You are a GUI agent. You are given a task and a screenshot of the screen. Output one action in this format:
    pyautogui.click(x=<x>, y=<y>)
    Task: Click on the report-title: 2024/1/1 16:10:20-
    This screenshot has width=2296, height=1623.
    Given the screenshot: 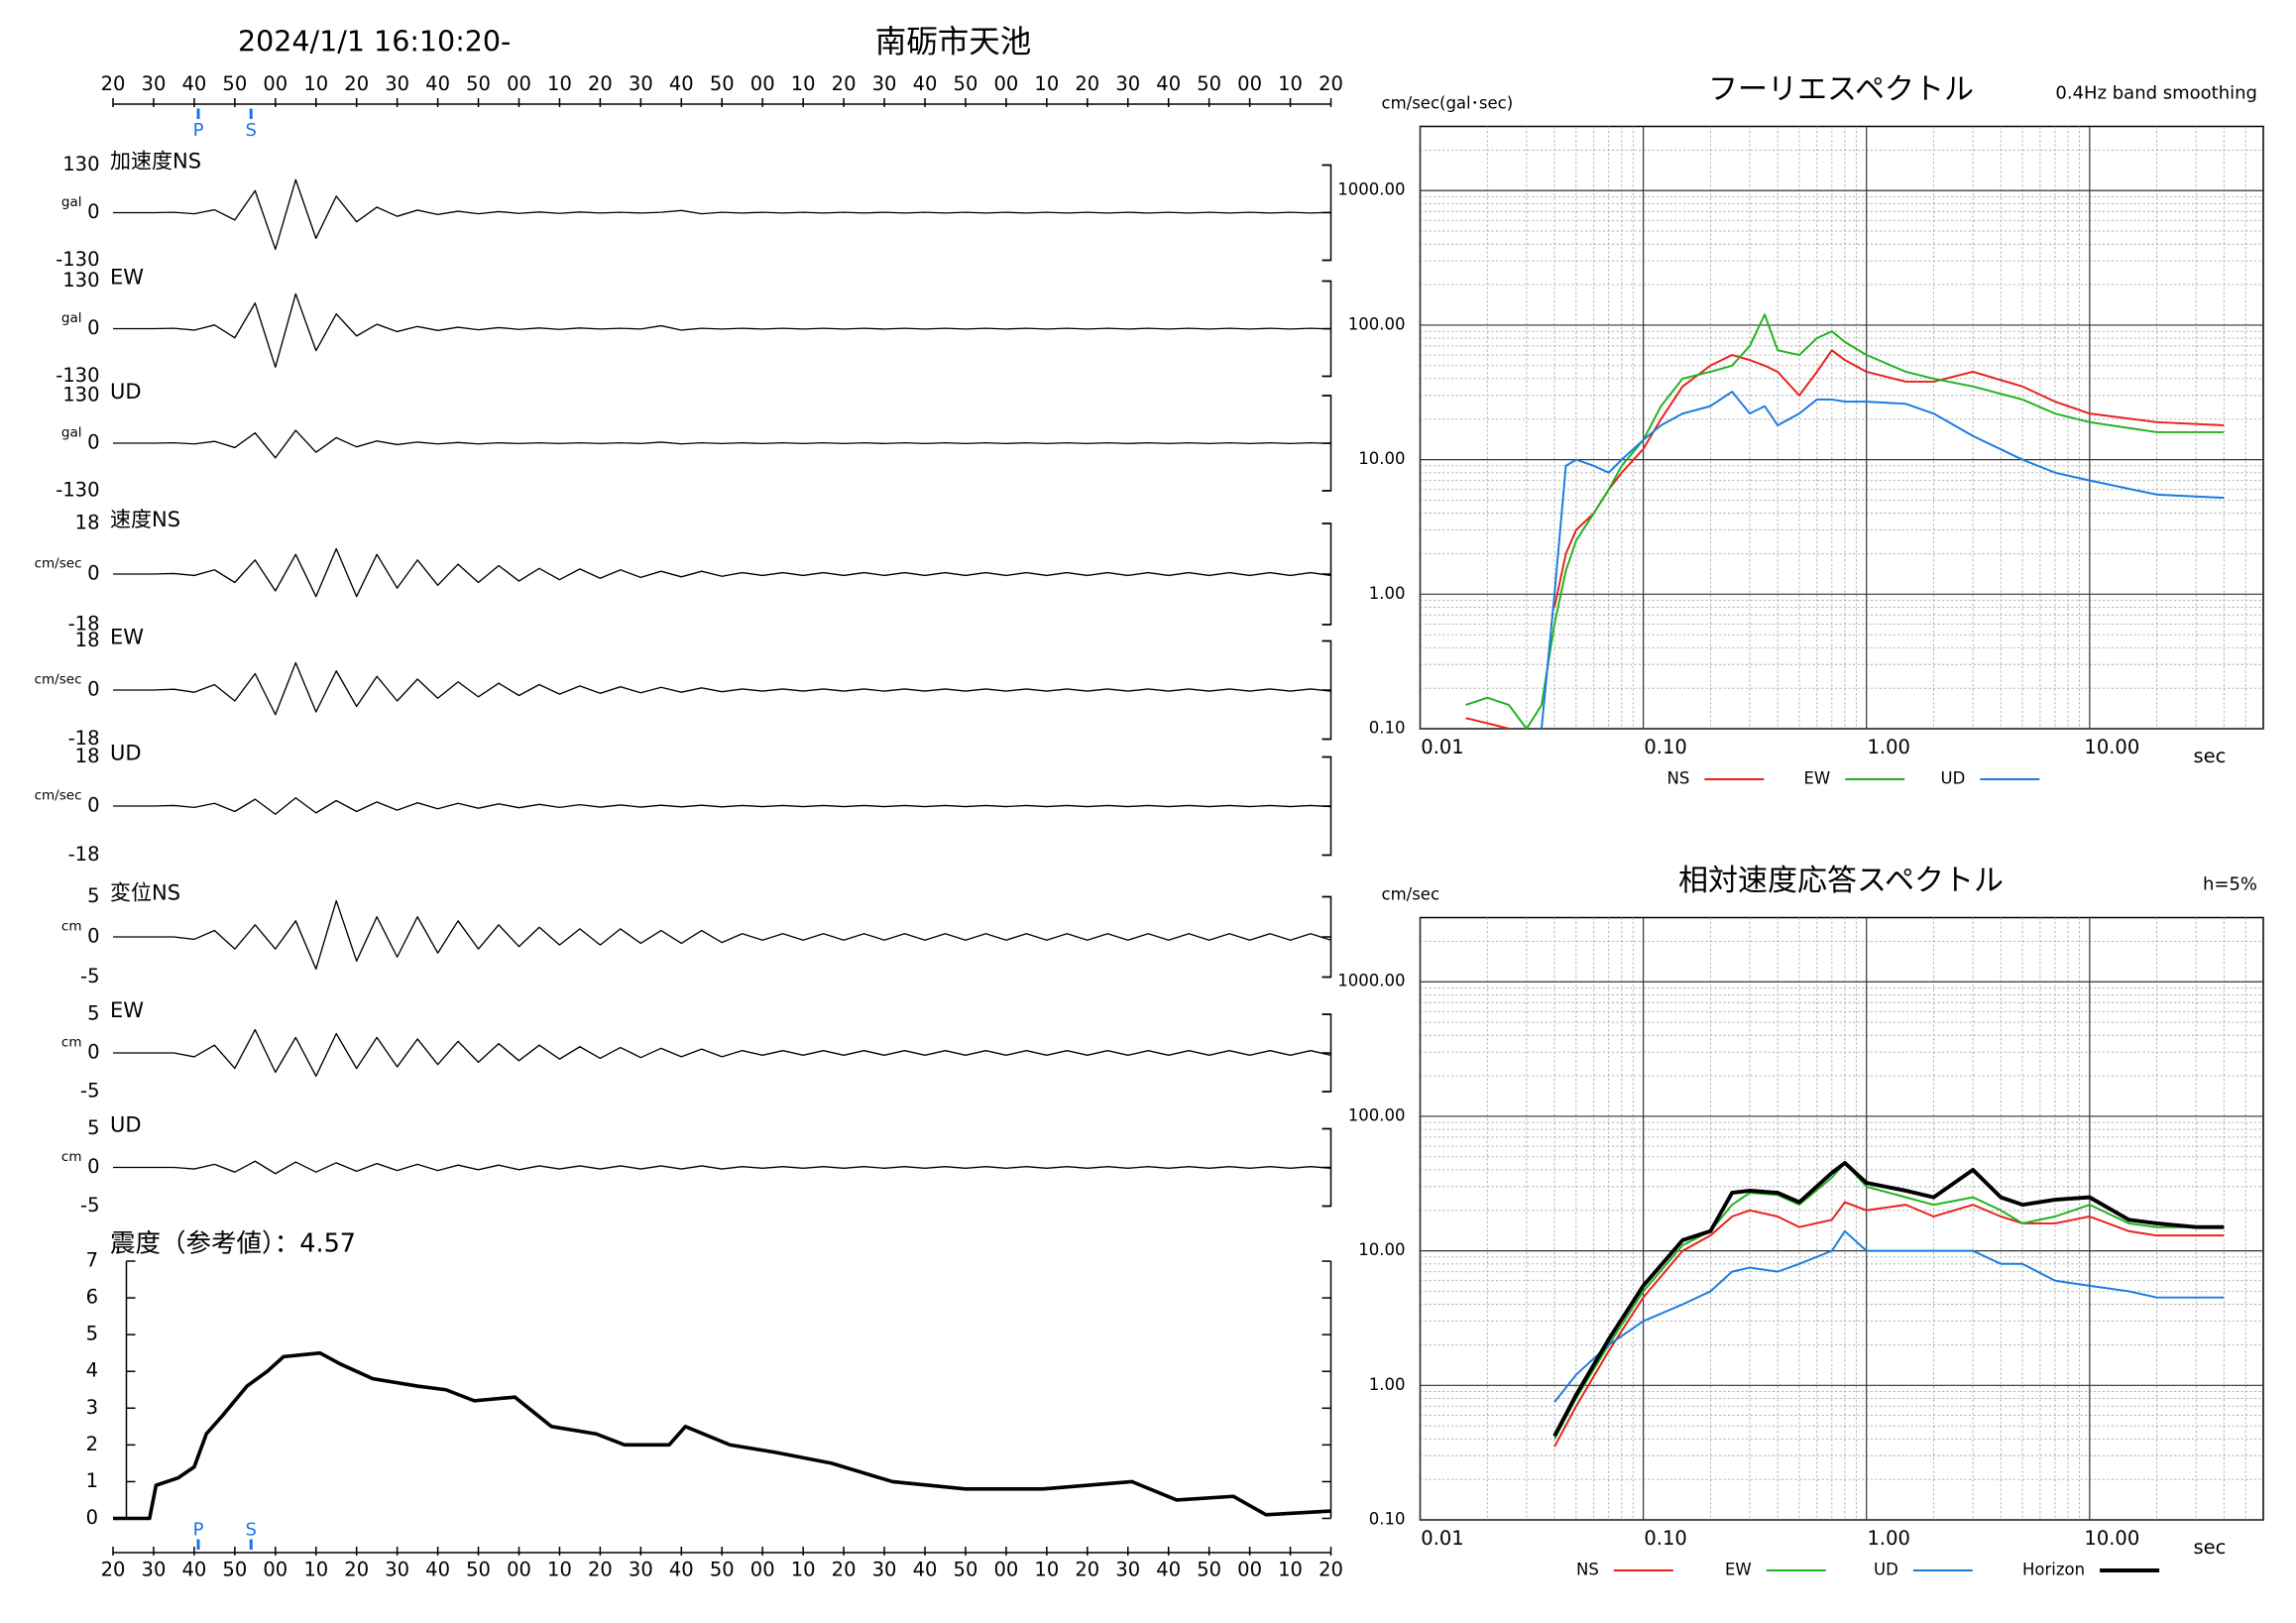 What is the action you would take?
    pyautogui.click(x=374, y=42)
    